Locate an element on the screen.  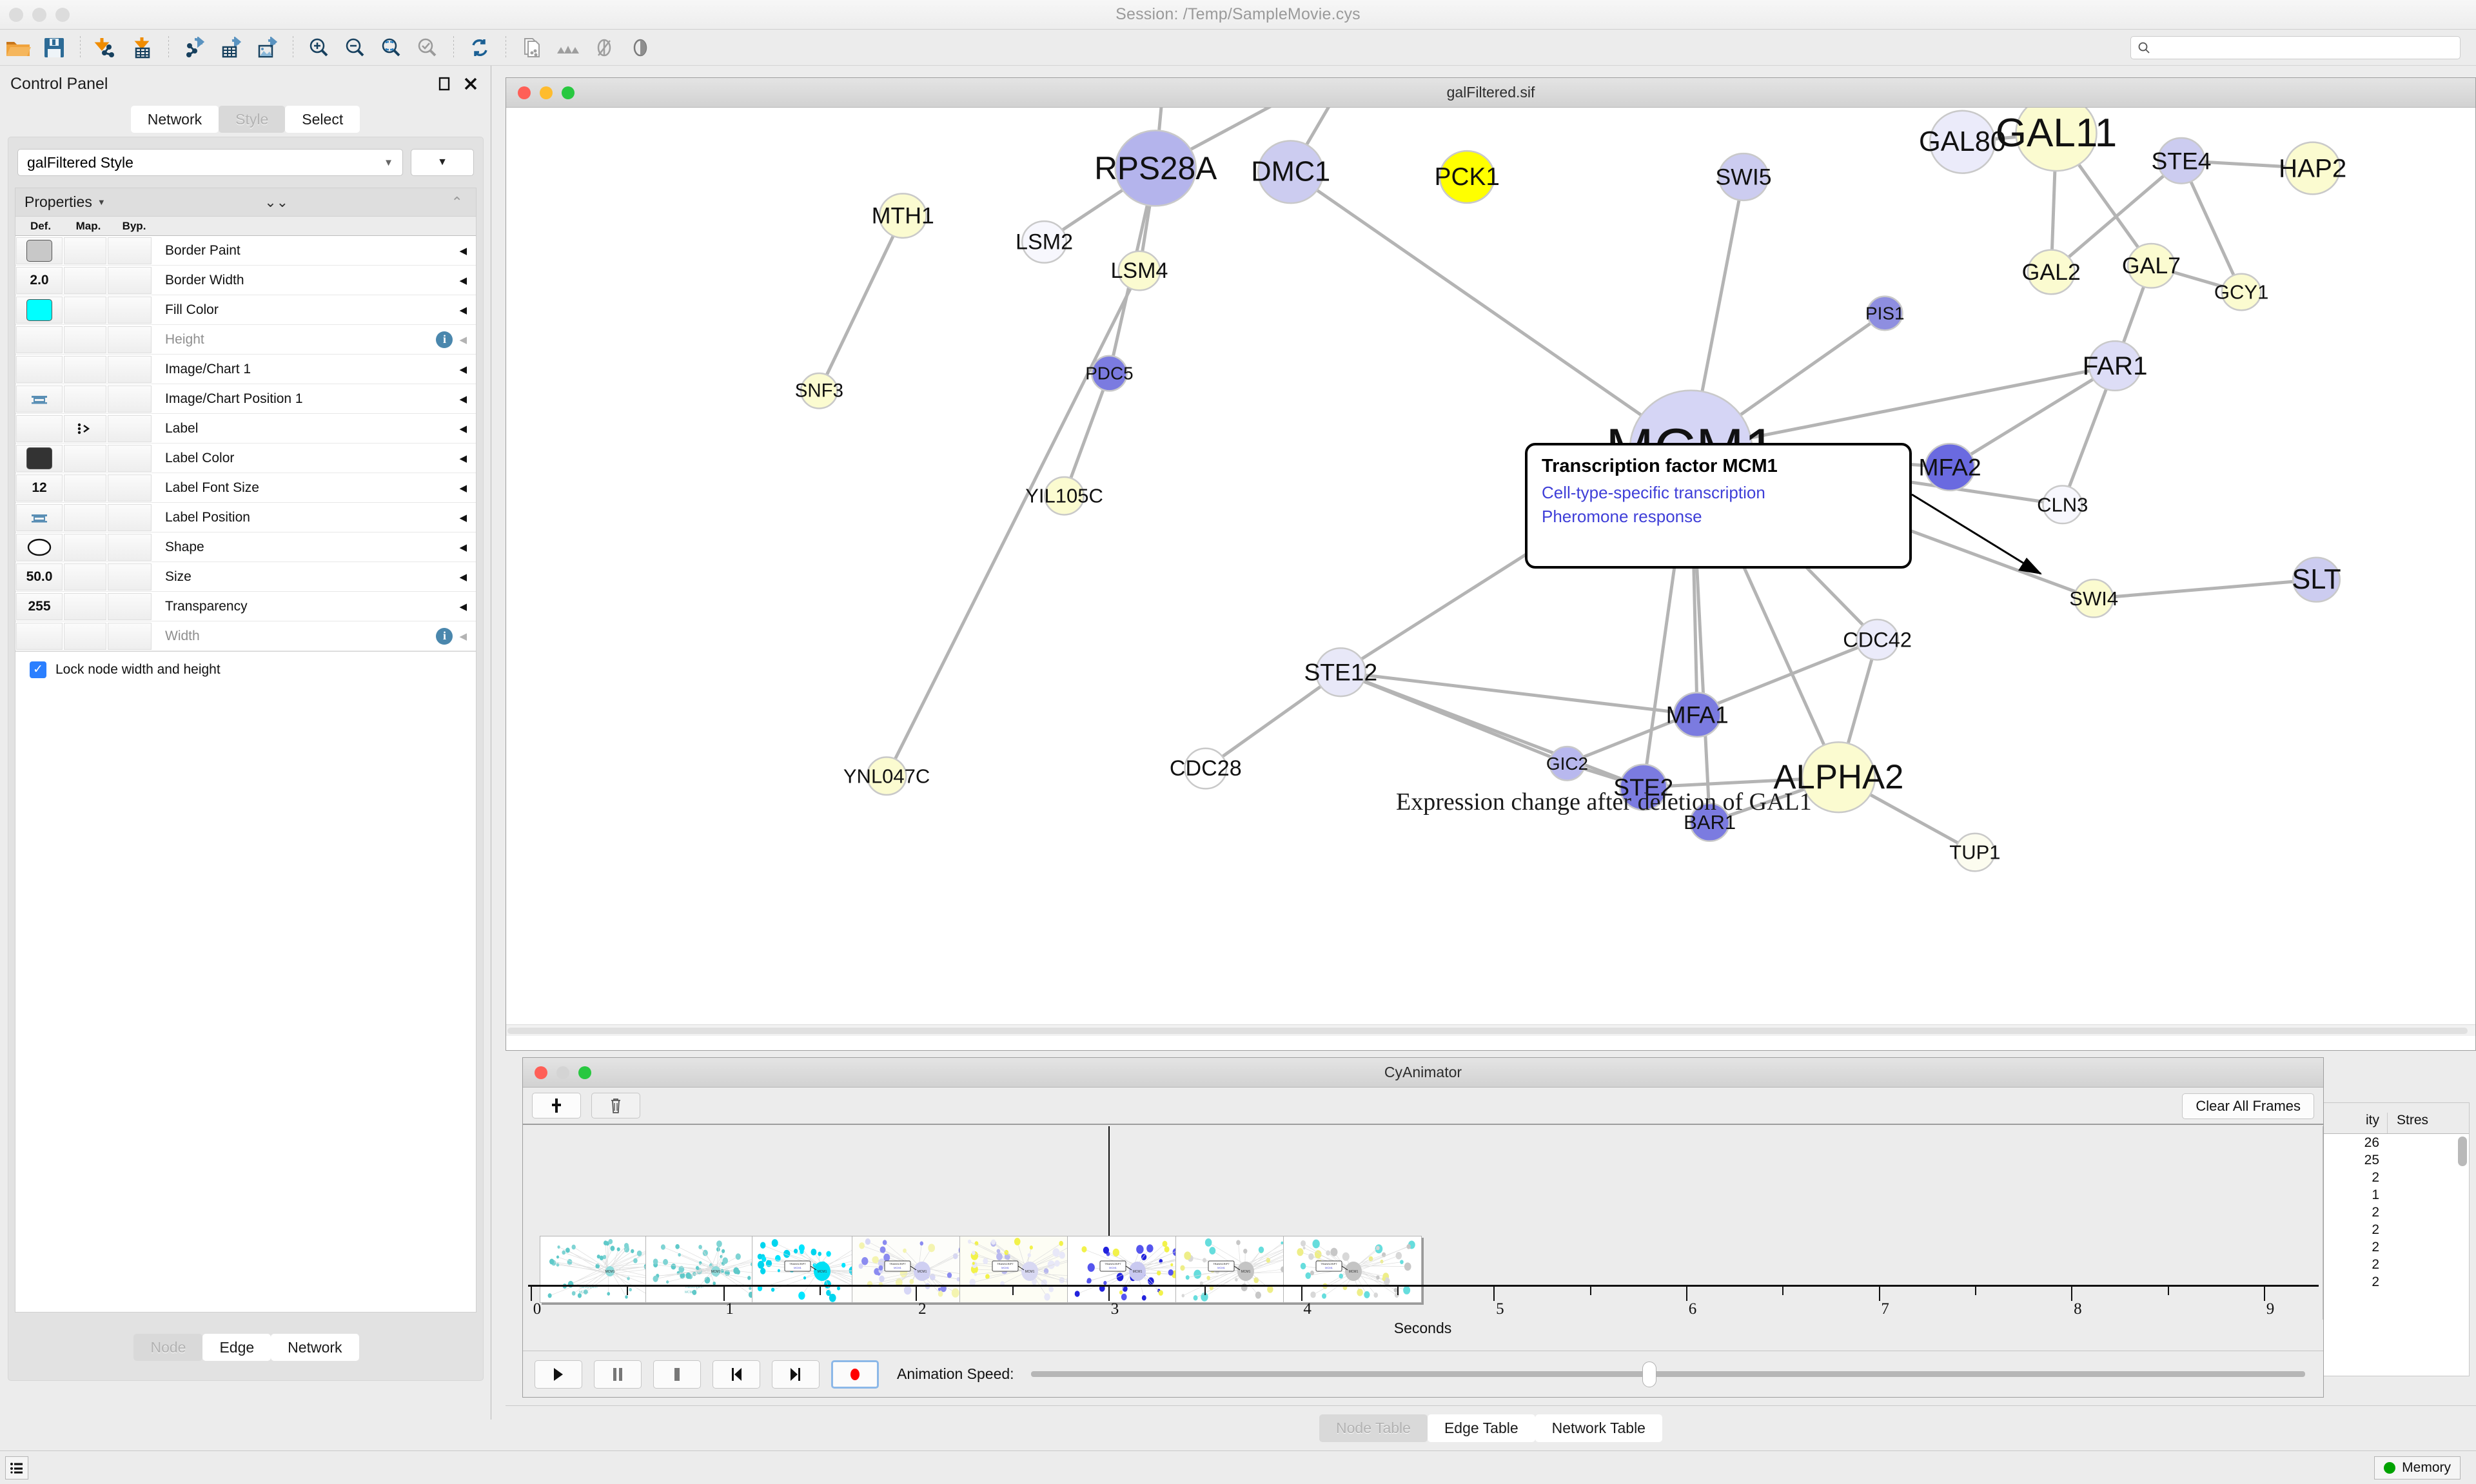
graph-node-GAL2: GAL2 is located at coordinates (2051, 272).